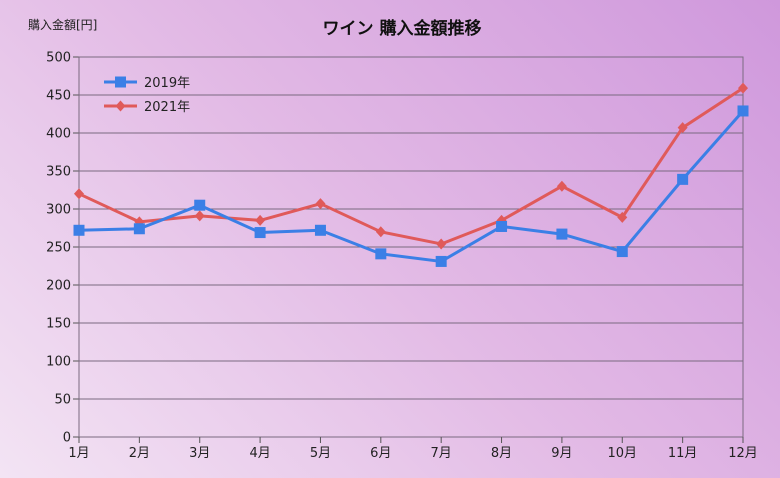 The height and width of the screenshot is (478, 780). Describe the element at coordinates (501, 453) in the screenshot. I see `x-tick-label: 8月` at that location.